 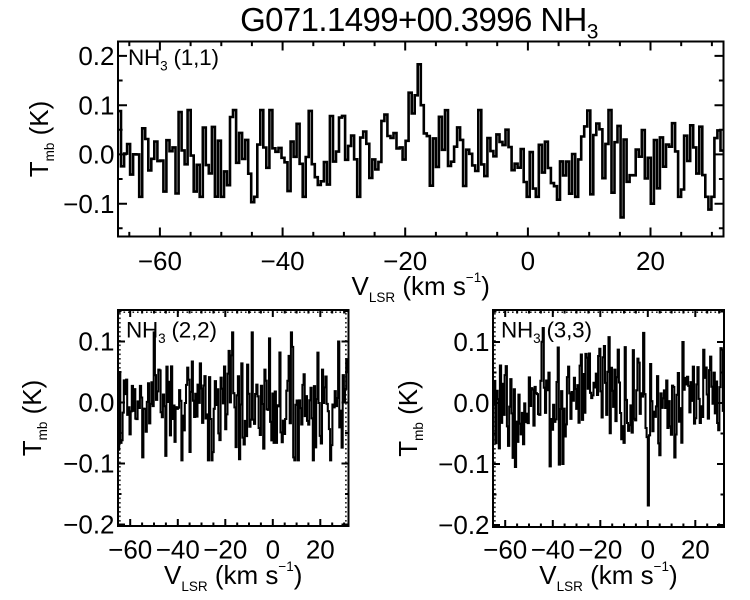 What do you see at coordinates (96, 56) in the screenshot?
I see `svg-text: 0.2` at bounding box center [96, 56].